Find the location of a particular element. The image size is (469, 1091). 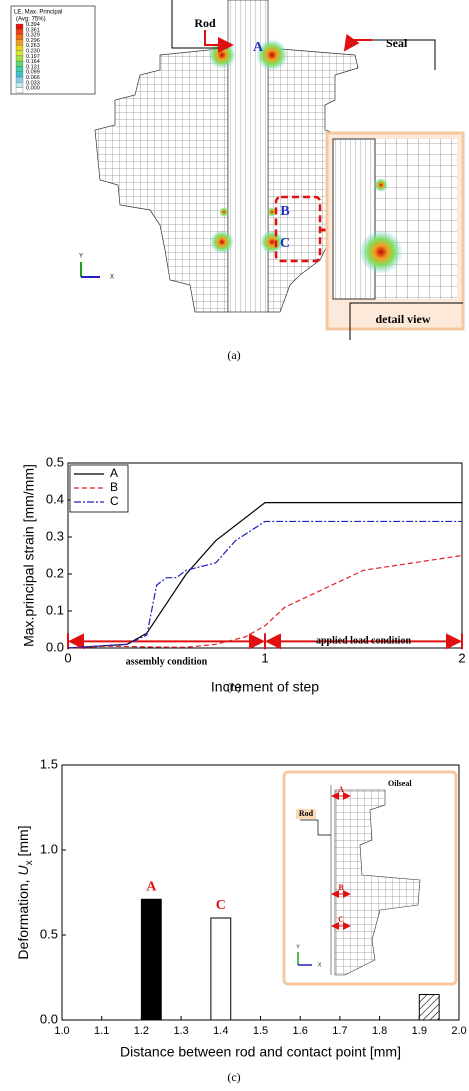

legend-label: C is located at coordinates (114, 501).